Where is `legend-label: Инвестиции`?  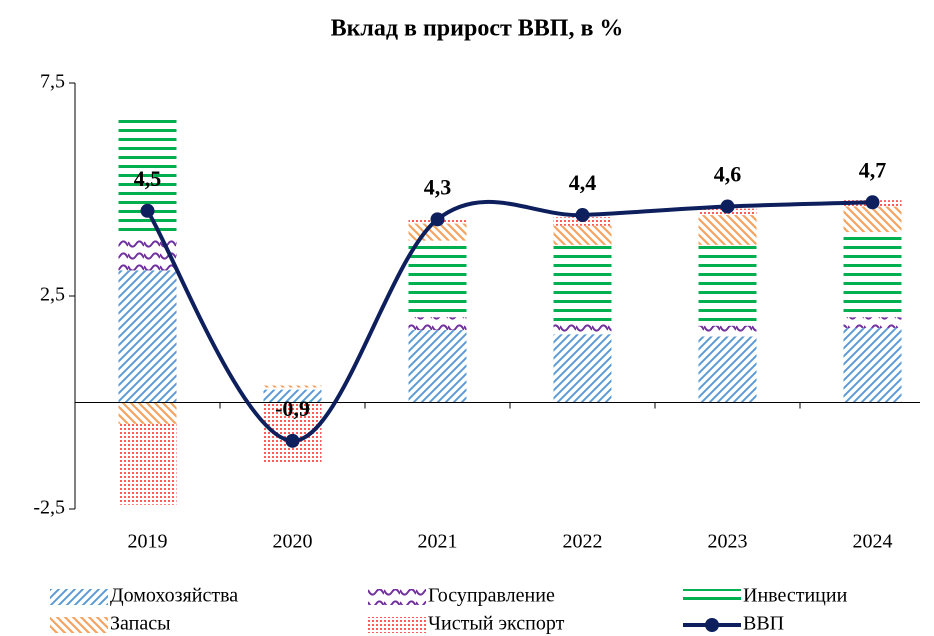 legend-label: Инвестиции is located at coordinates (795, 596).